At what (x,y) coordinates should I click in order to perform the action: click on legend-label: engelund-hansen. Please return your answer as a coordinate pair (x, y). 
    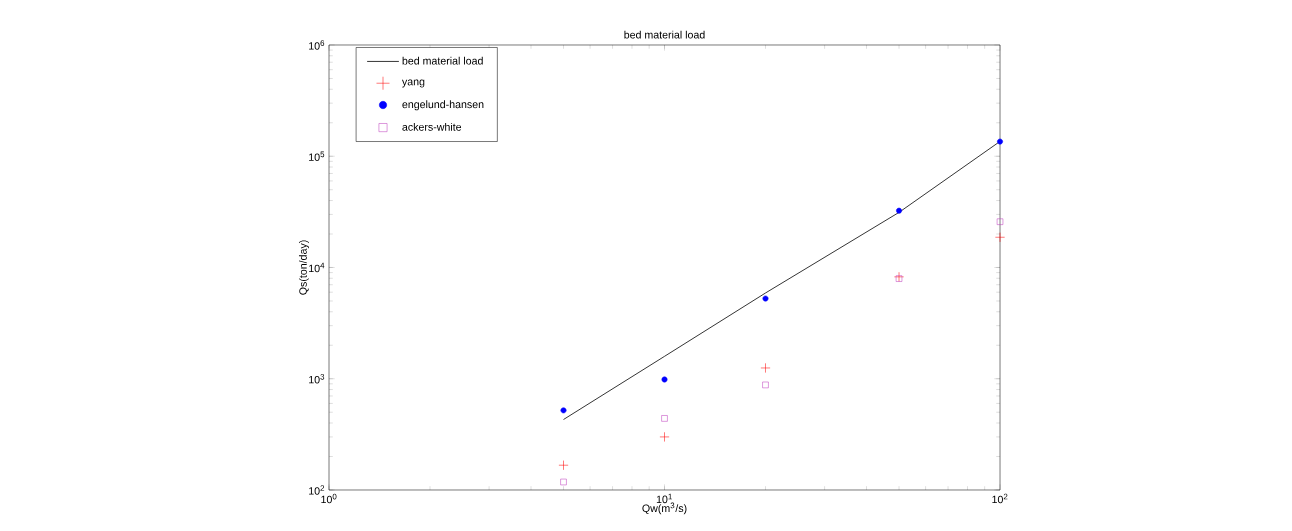
    Looking at the image, I should click on (443, 105).